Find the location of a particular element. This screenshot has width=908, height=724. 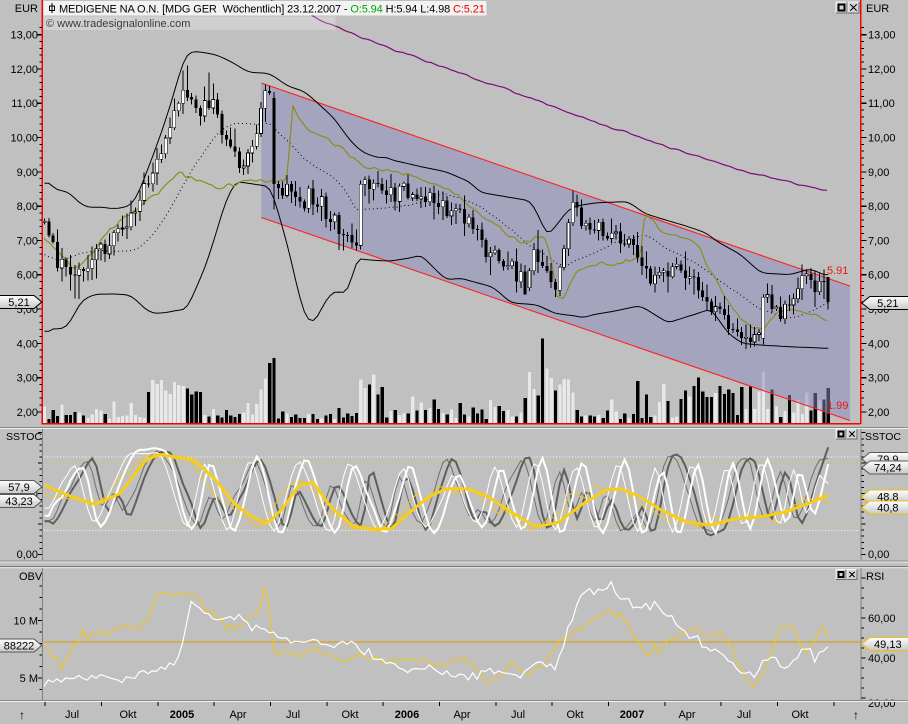

svg-text: 40,8 is located at coordinates (887, 509).